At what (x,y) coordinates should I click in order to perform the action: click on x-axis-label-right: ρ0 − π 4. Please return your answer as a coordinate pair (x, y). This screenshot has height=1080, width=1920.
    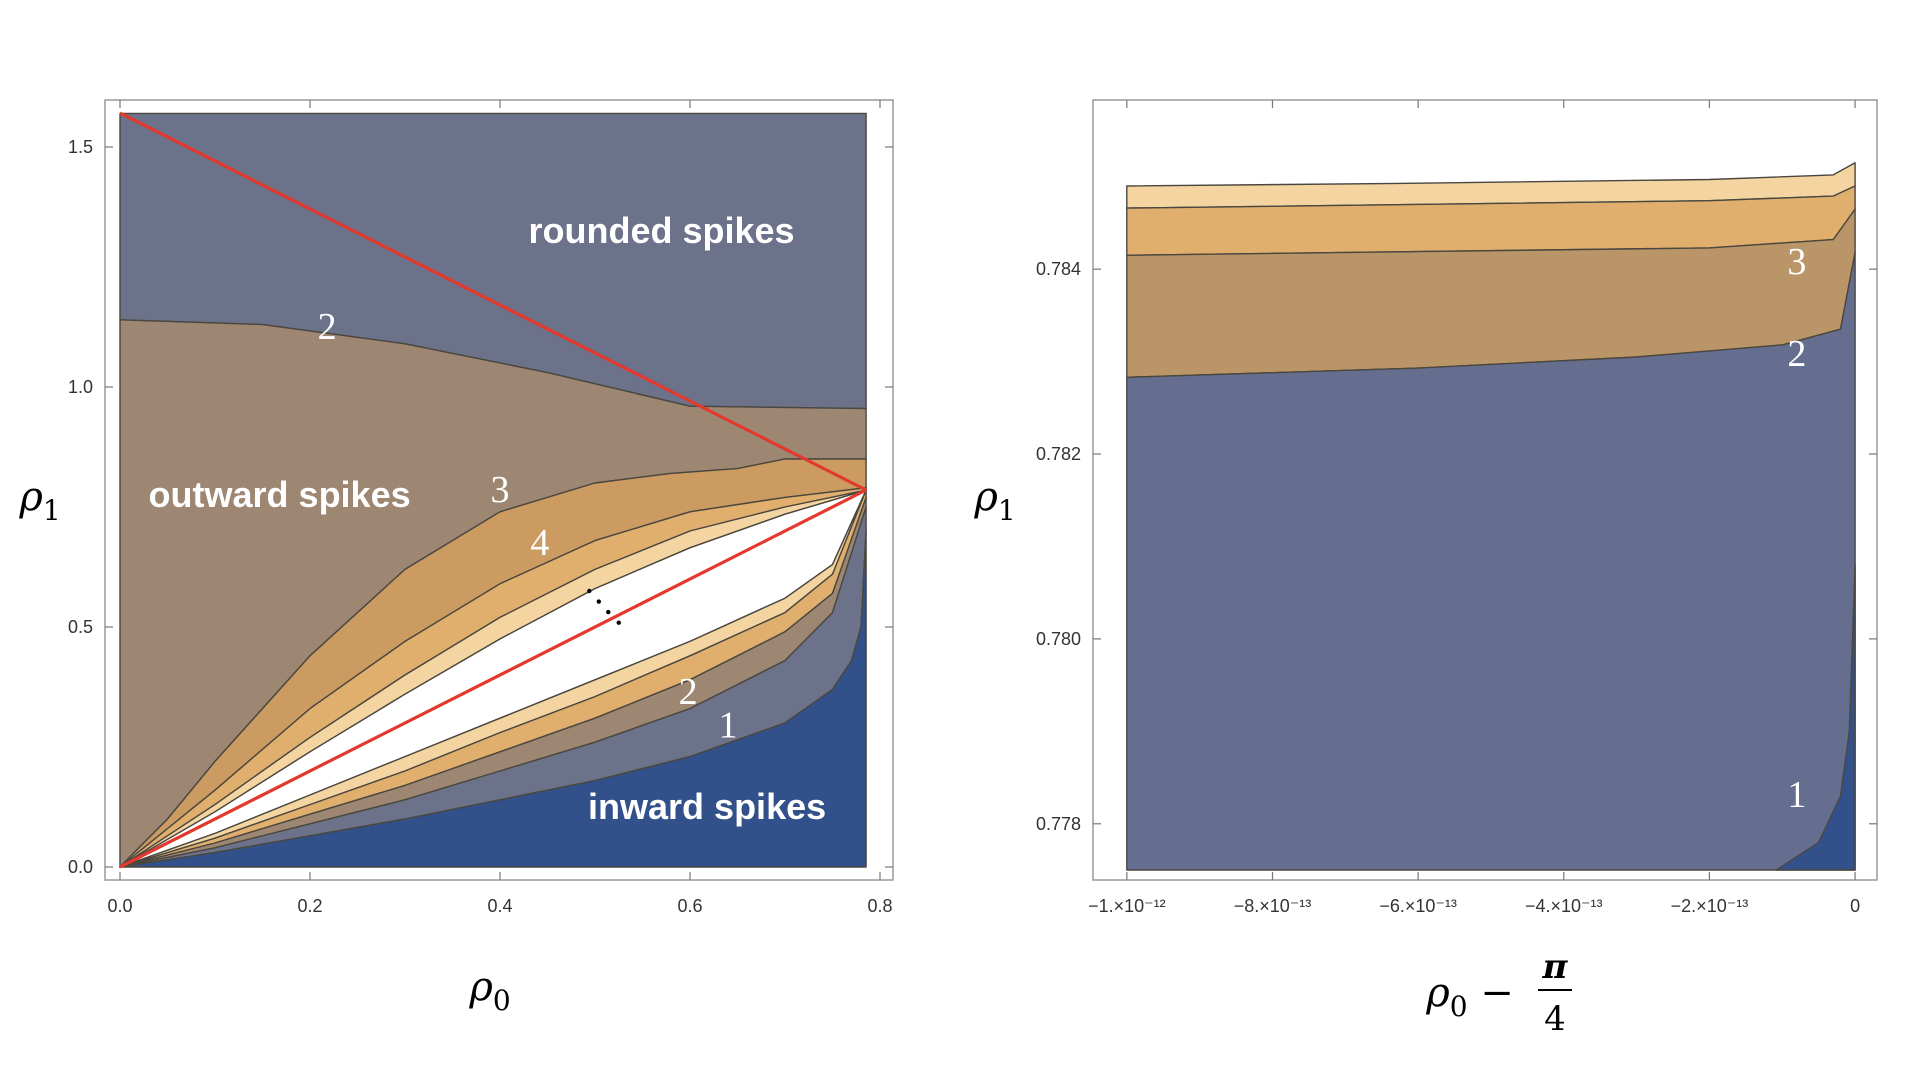
    Looking at the image, I should click on (1498, 993).